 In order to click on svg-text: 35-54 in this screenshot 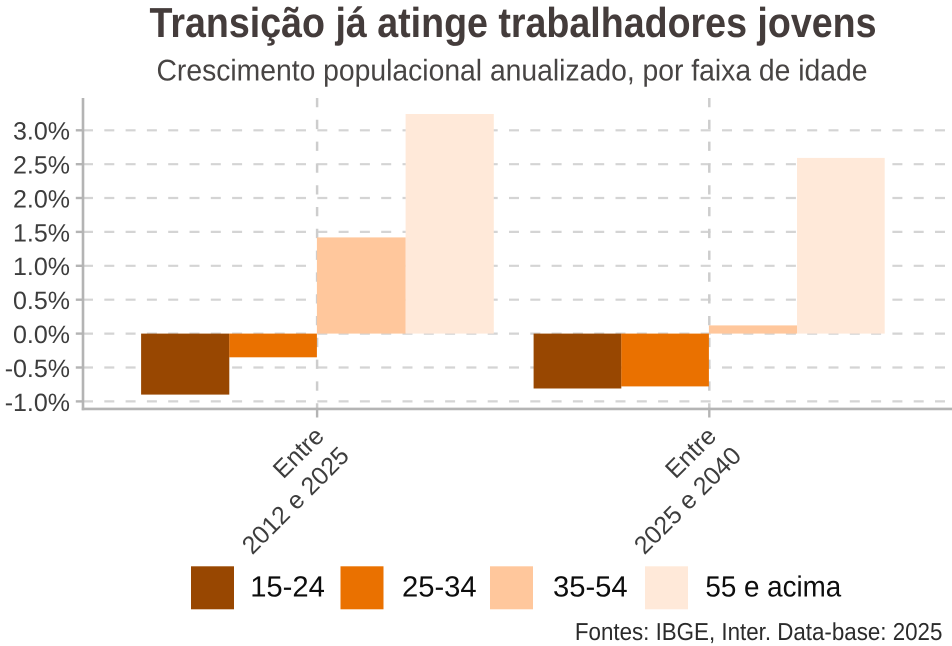, I will do `click(590, 587)`.